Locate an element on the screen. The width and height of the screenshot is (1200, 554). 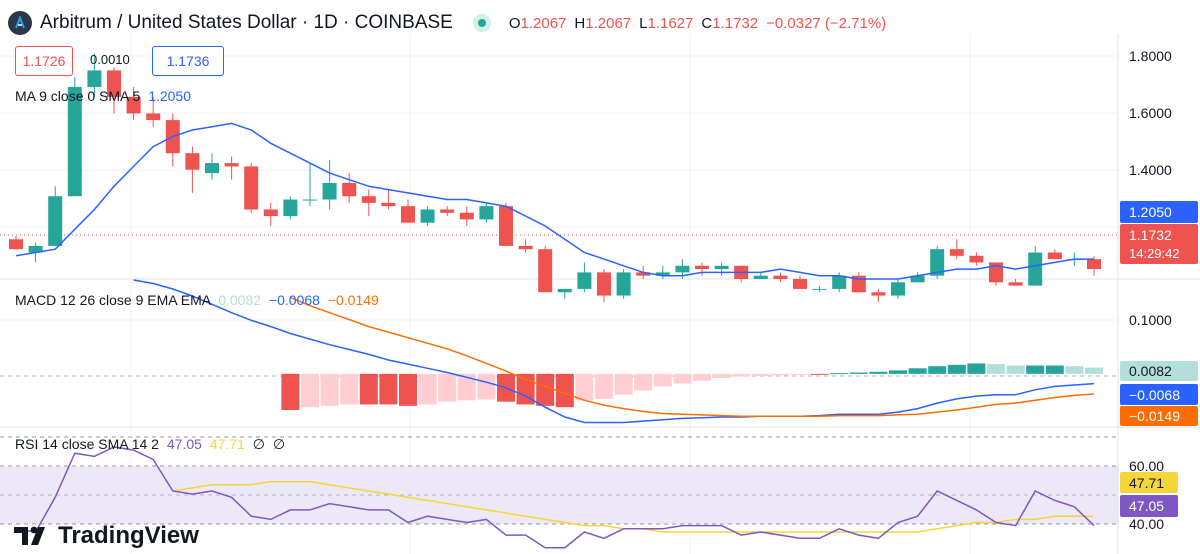
ohlc-close-value: 1.1732 is located at coordinates (735, 23).